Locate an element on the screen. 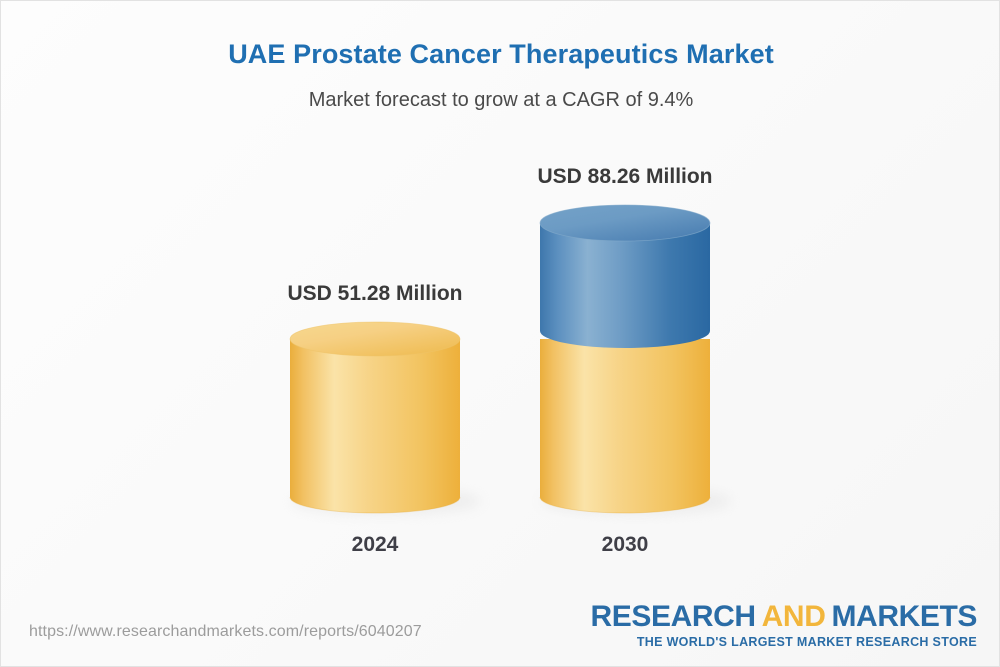 This screenshot has width=1000, height=667. bar-2030-top-ellipse is located at coordinates (625, 223).